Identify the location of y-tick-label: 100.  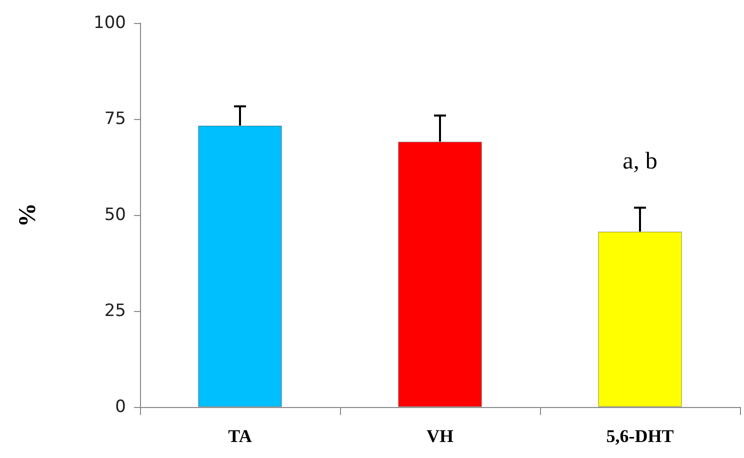
(110, 23).